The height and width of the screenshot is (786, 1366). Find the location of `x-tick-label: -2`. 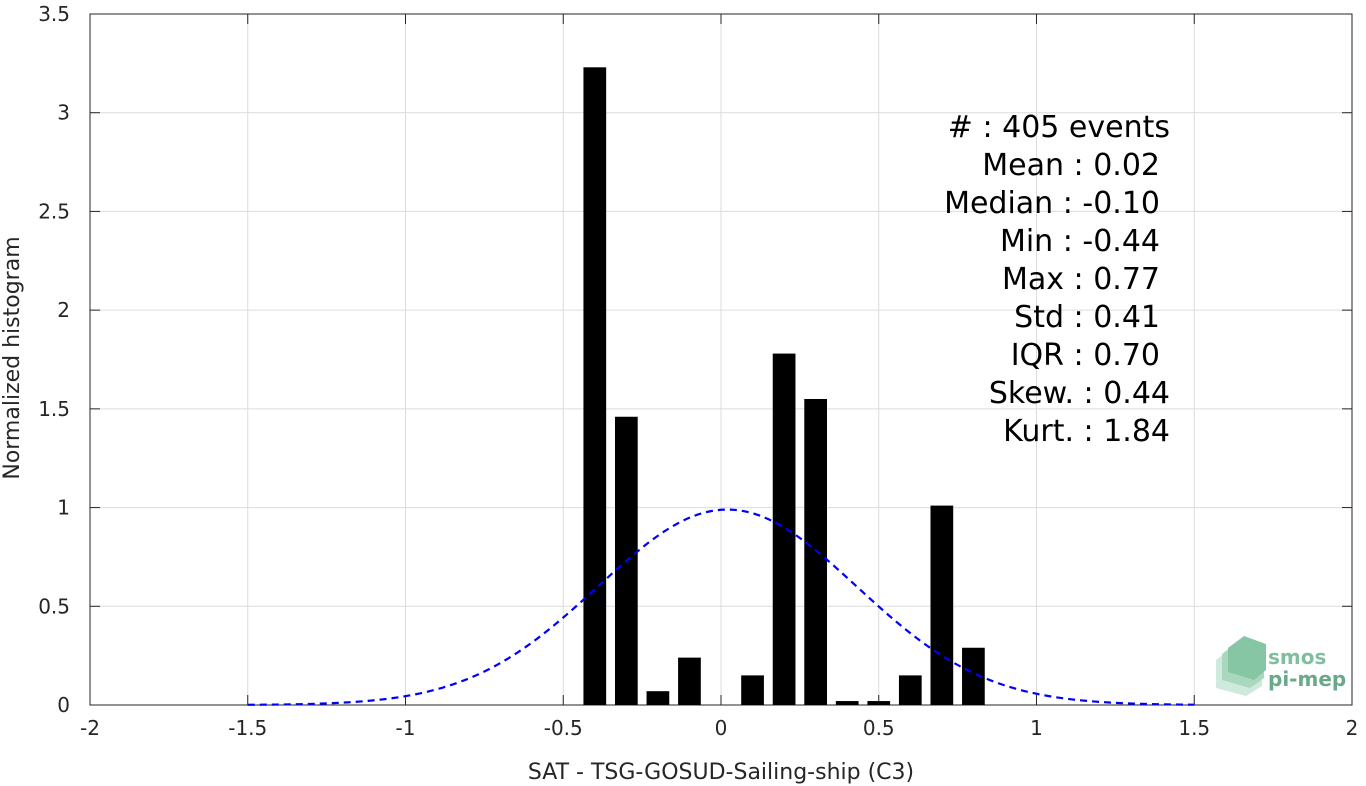

x-tick-label: -2 is located at coordinates (90, 728).